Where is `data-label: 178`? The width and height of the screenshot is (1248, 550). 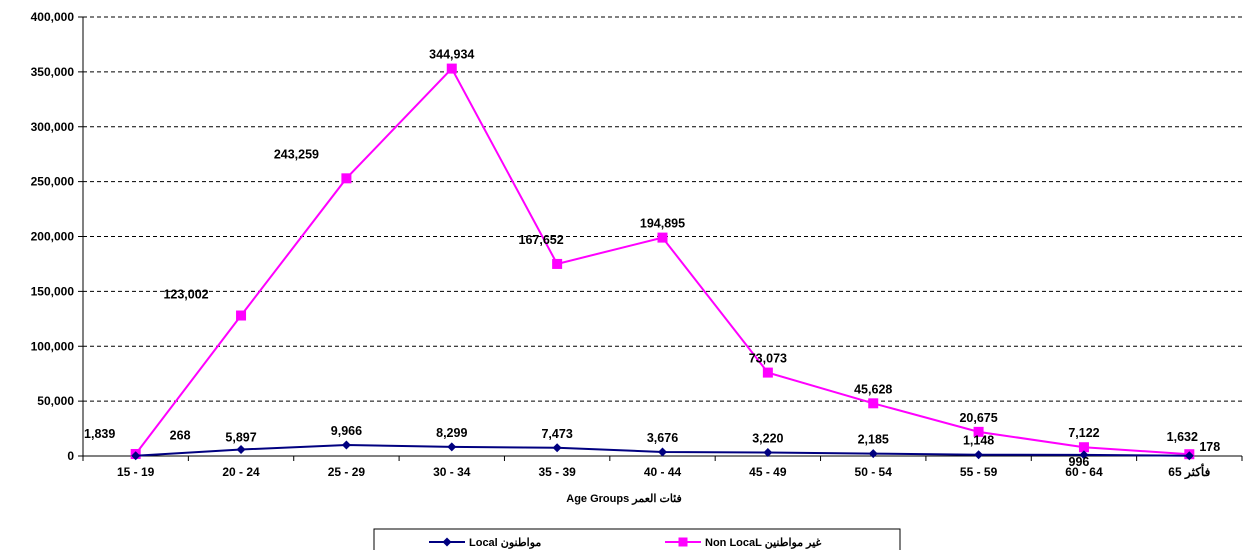
data-label: 178 is located at coordinates (1209, 447).